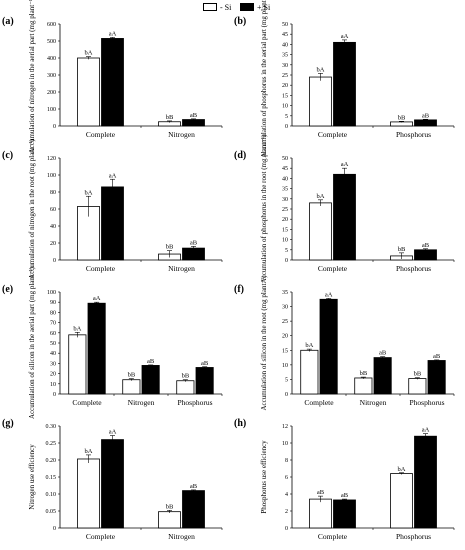 This screenshot has height=550, width=465. I want to click on data-label-b: bA, so click(321, 69).